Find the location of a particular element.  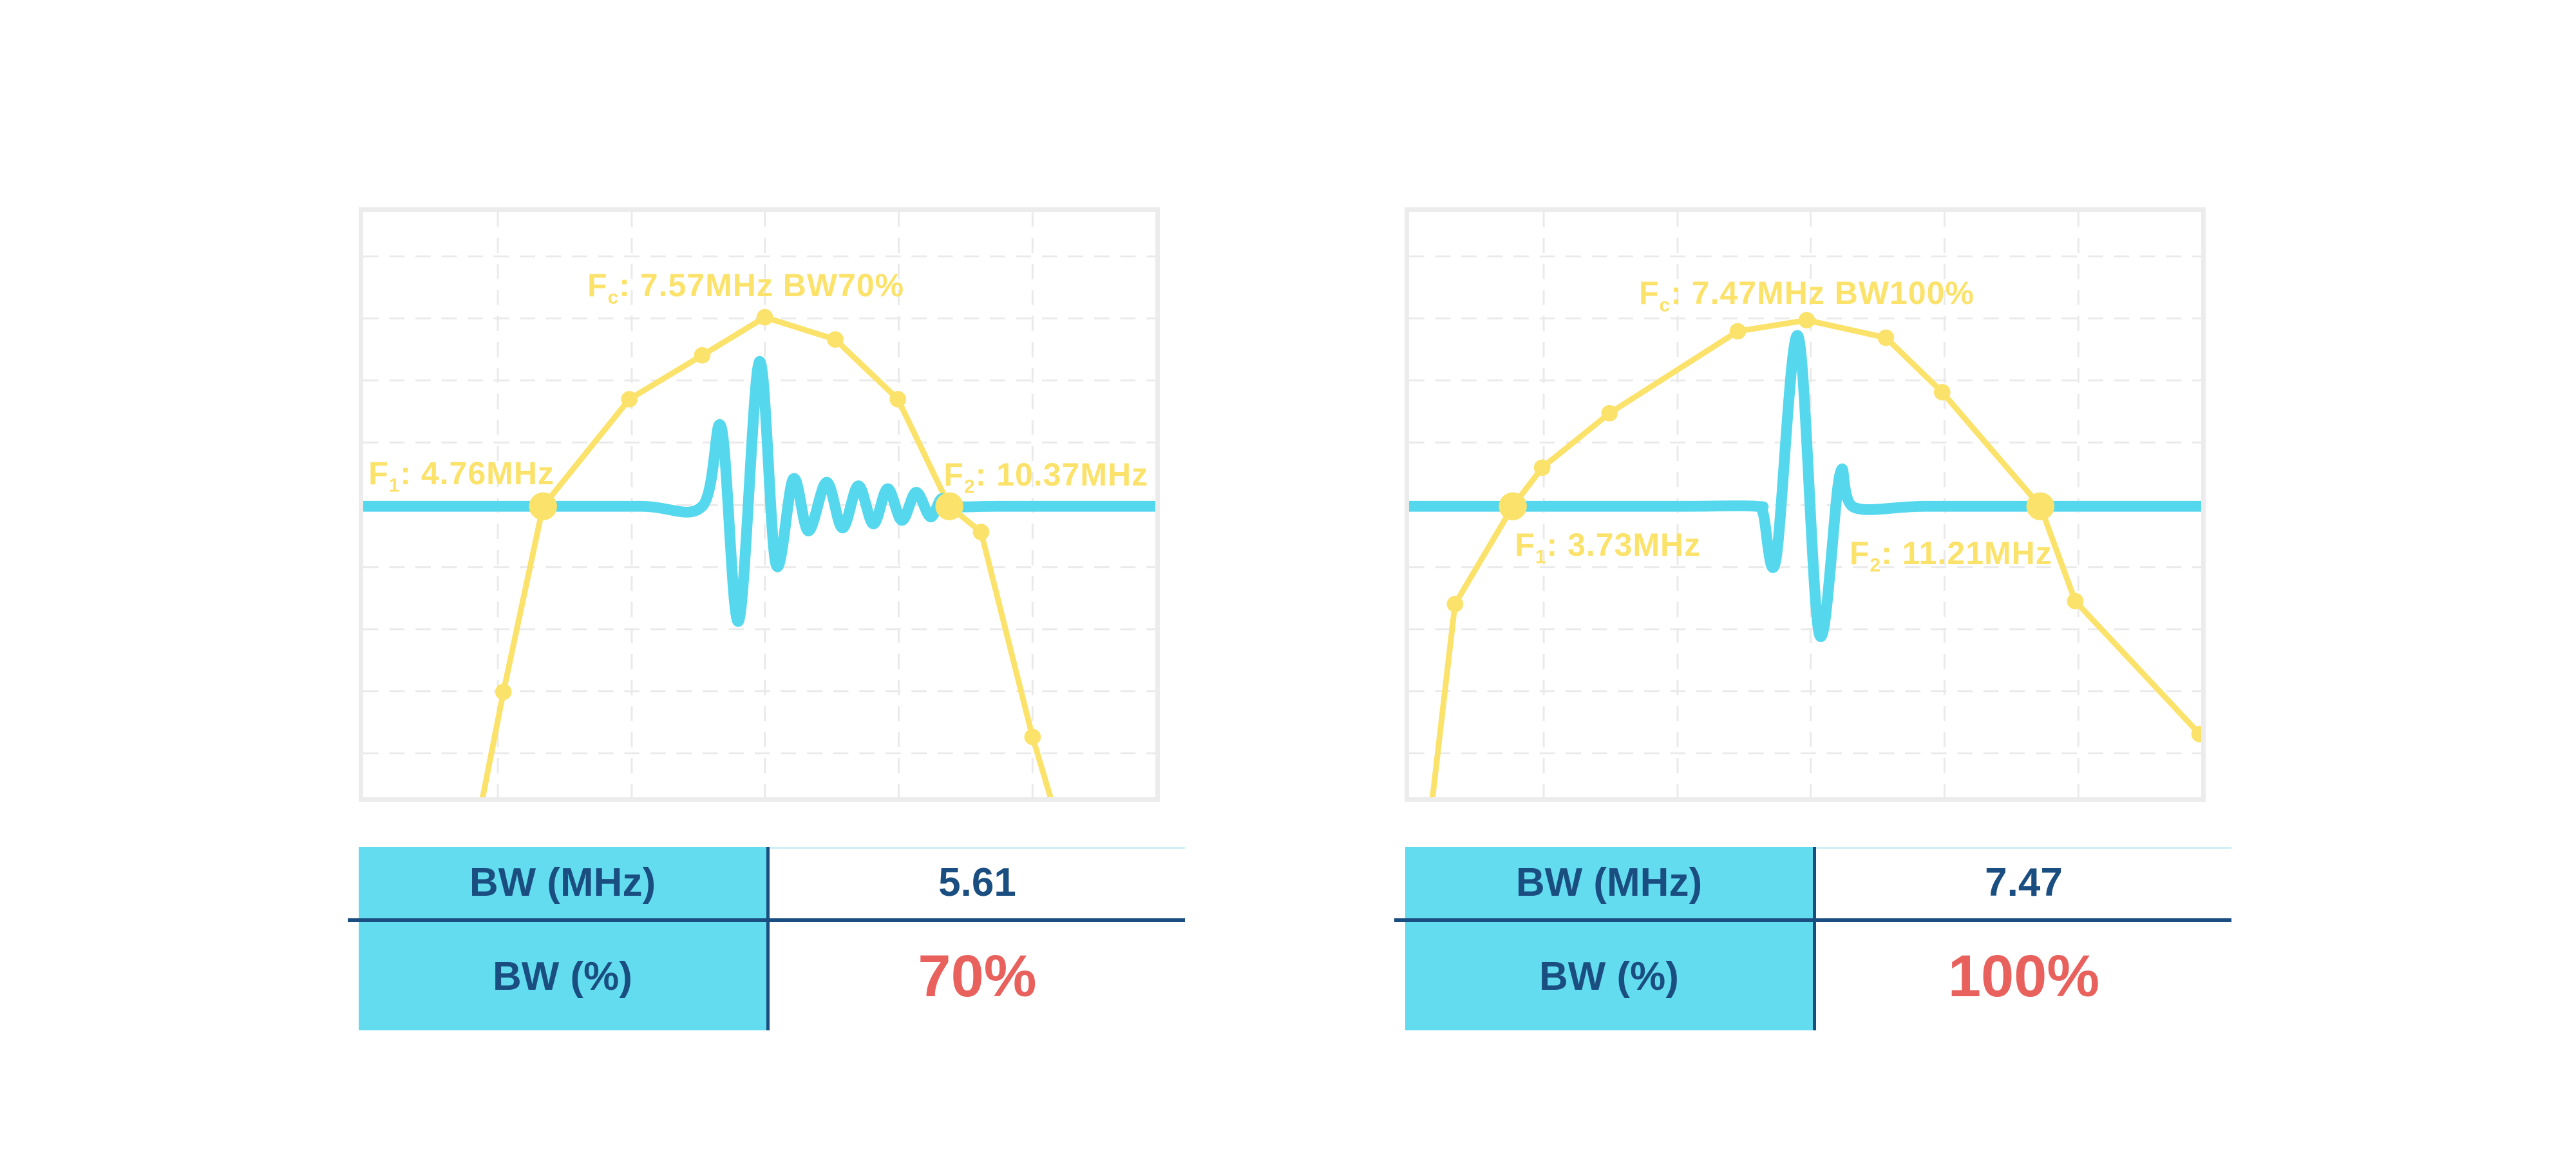

fc-label-text: : 7.57MHz BW70% is located at coordinates (762, 285).